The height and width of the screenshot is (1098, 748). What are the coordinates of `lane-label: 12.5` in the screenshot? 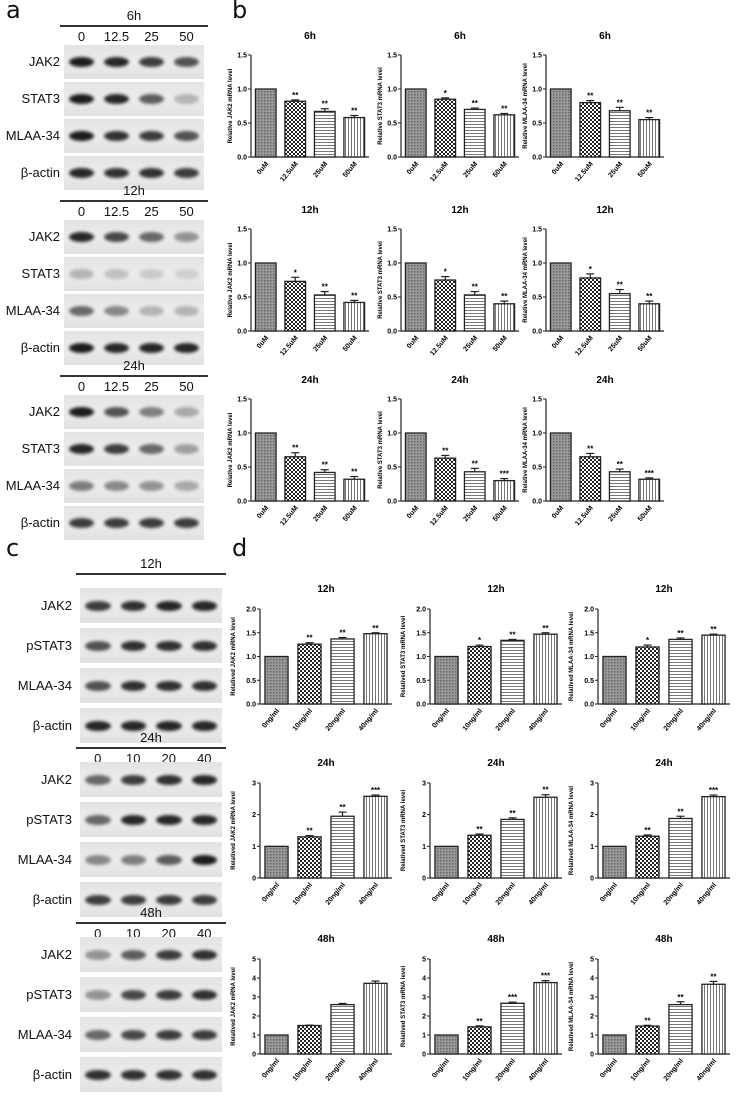 It's located at (116, 211).